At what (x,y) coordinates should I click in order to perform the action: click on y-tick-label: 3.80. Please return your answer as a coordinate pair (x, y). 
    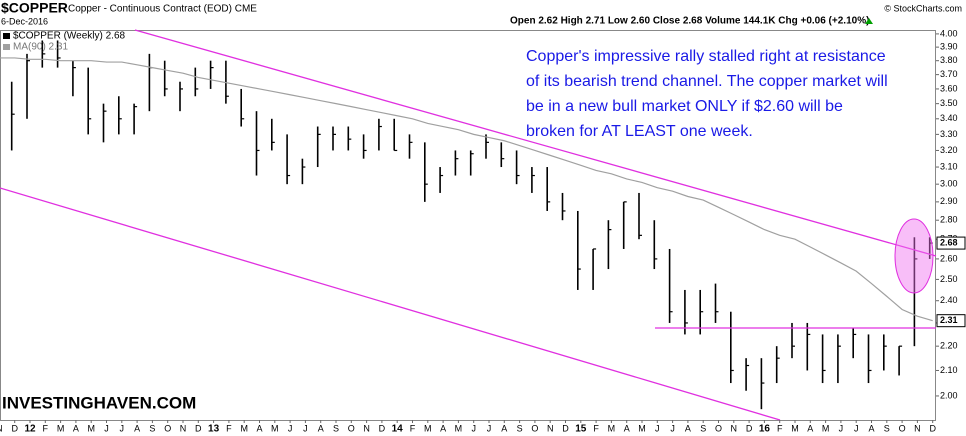
    Looking at the image, I should click on (949, 60).